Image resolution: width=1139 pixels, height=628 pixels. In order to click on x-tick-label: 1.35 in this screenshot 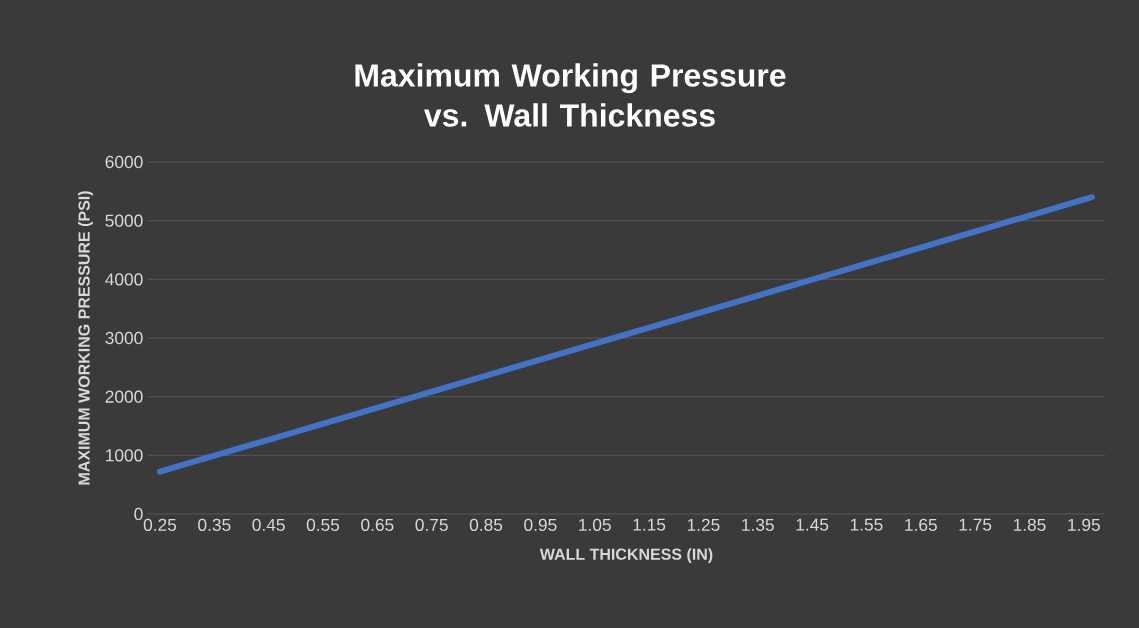, I will do `click(758, 524)`.